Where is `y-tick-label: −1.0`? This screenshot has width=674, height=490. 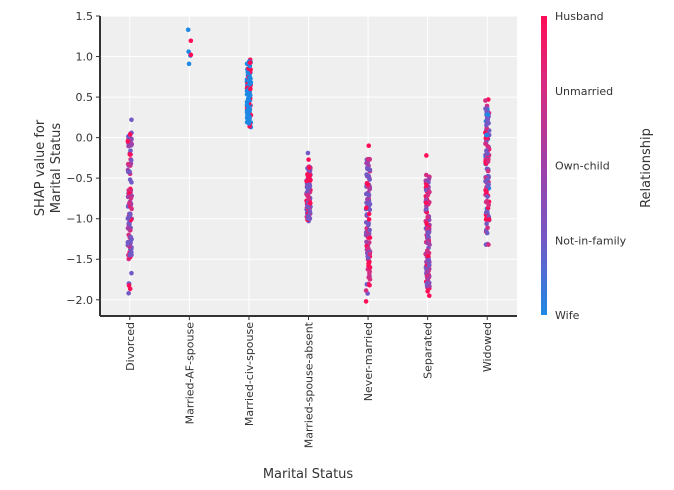
y-tick-label: −1.0 is located at coordinates (79, 219).